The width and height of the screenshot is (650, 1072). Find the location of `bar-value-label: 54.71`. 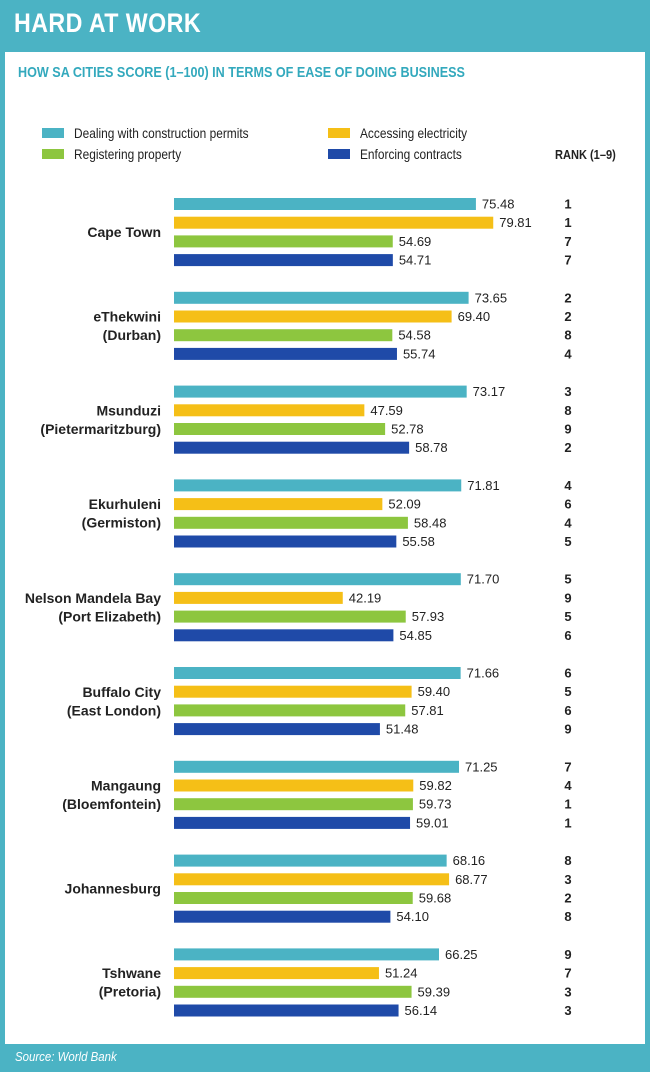

bar-value-label: 54.71 is located at coordinates (415, 260).